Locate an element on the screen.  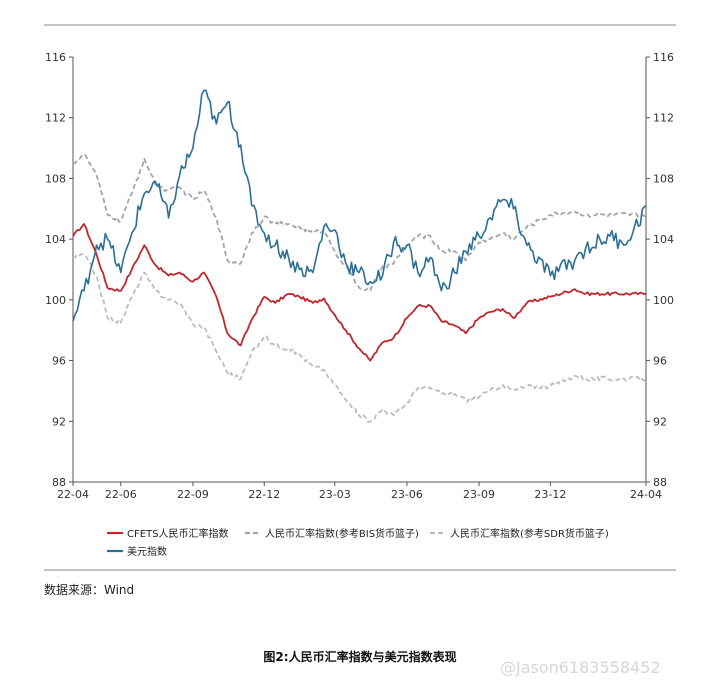
y-tick-label-right: 108 is located at coordinates (663, 178).